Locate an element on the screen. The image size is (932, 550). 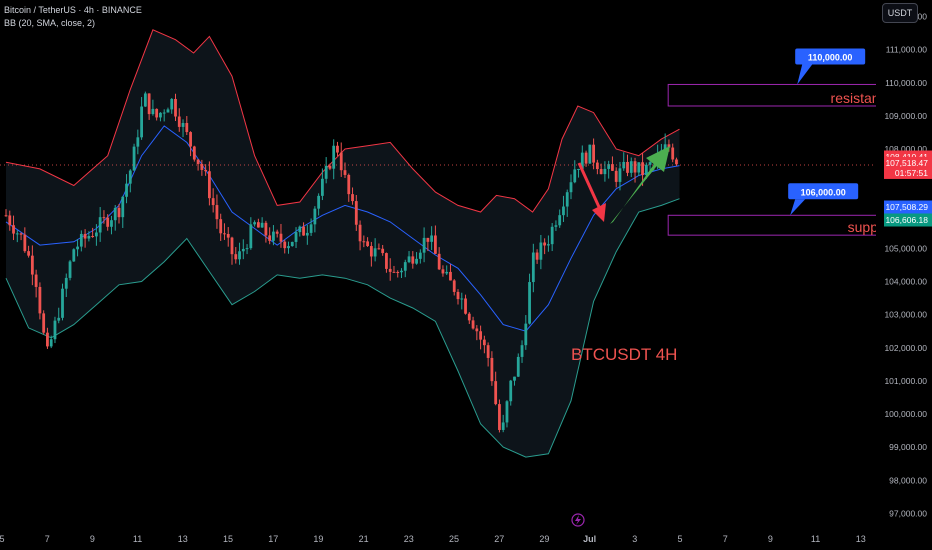
price-tag-bg is located at coordinates (908, 220).